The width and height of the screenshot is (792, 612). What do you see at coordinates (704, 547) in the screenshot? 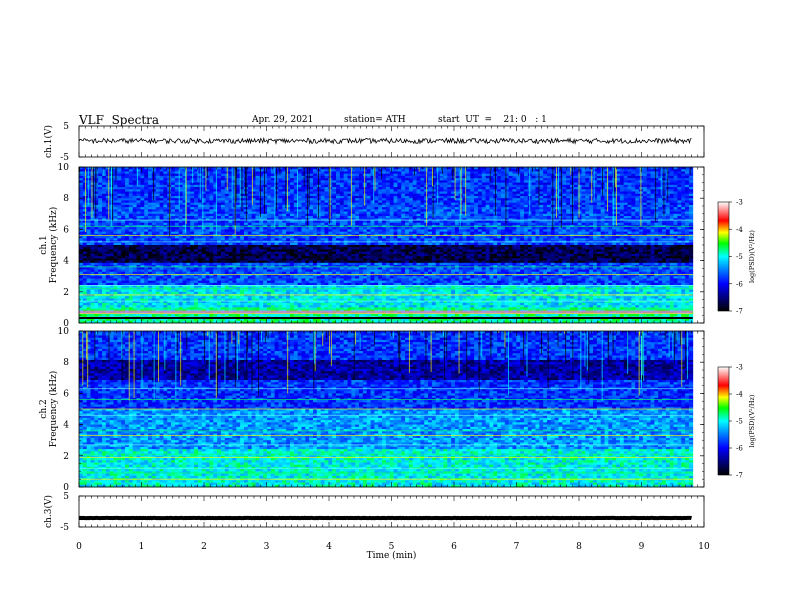
I see `xtick-label: 10` at bounding box center [704, 547].